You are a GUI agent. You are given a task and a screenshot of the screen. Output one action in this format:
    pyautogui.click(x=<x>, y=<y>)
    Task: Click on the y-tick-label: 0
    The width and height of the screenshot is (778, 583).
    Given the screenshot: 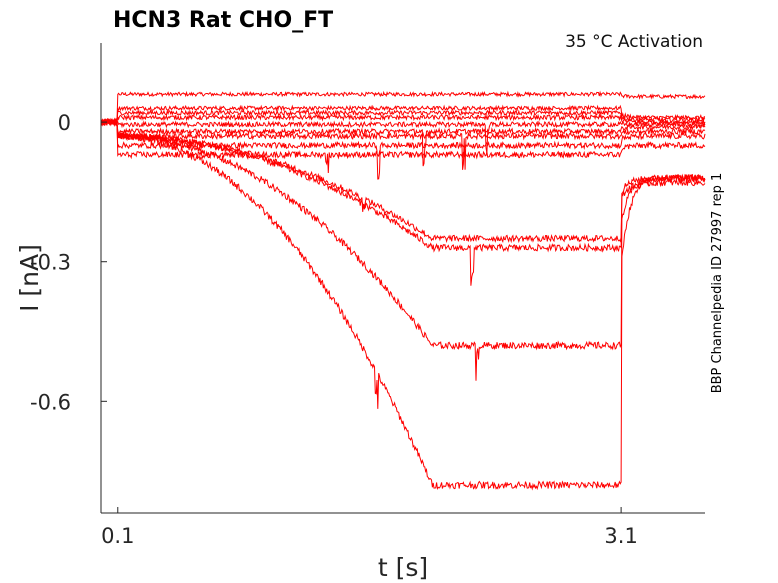 What is the action you would take?
    pyautogui.click(x=64, y=123)
    